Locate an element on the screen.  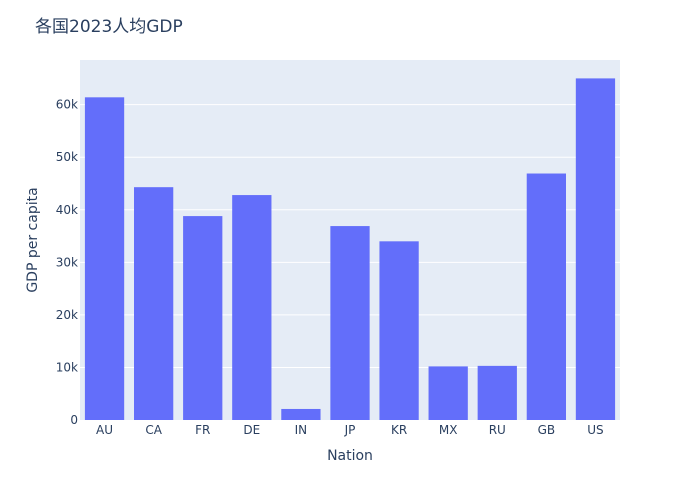
y-tick-label: 30k is located at coordinates (67, 262).